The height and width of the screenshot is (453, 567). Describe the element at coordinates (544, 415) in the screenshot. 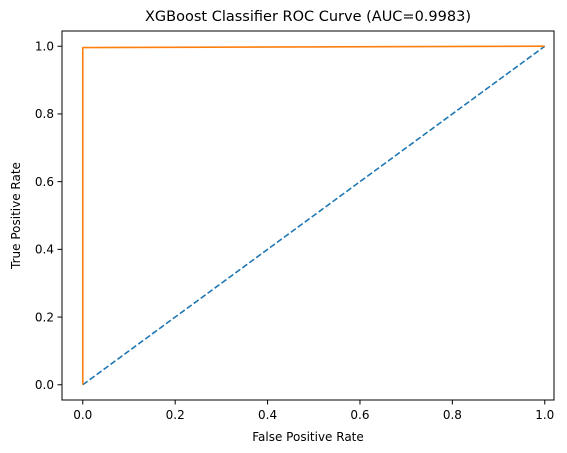

I see `x-tick-label: 1.0` at that location.